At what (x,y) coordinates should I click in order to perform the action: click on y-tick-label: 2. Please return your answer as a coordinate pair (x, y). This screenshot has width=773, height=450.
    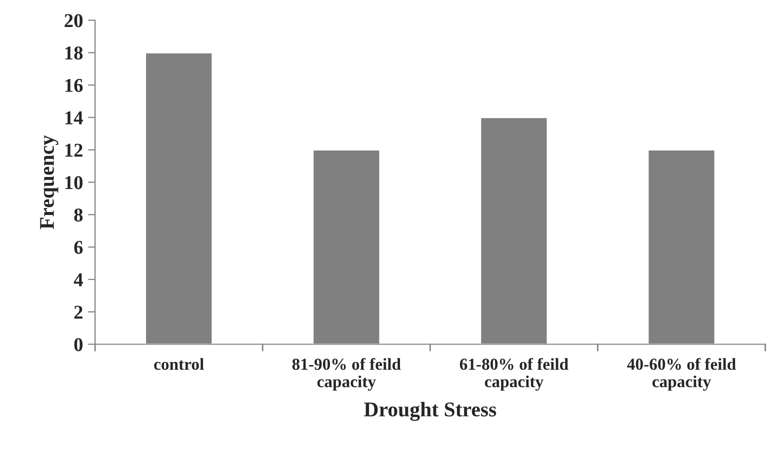
    Looking at the image, I should click on (78, 312).